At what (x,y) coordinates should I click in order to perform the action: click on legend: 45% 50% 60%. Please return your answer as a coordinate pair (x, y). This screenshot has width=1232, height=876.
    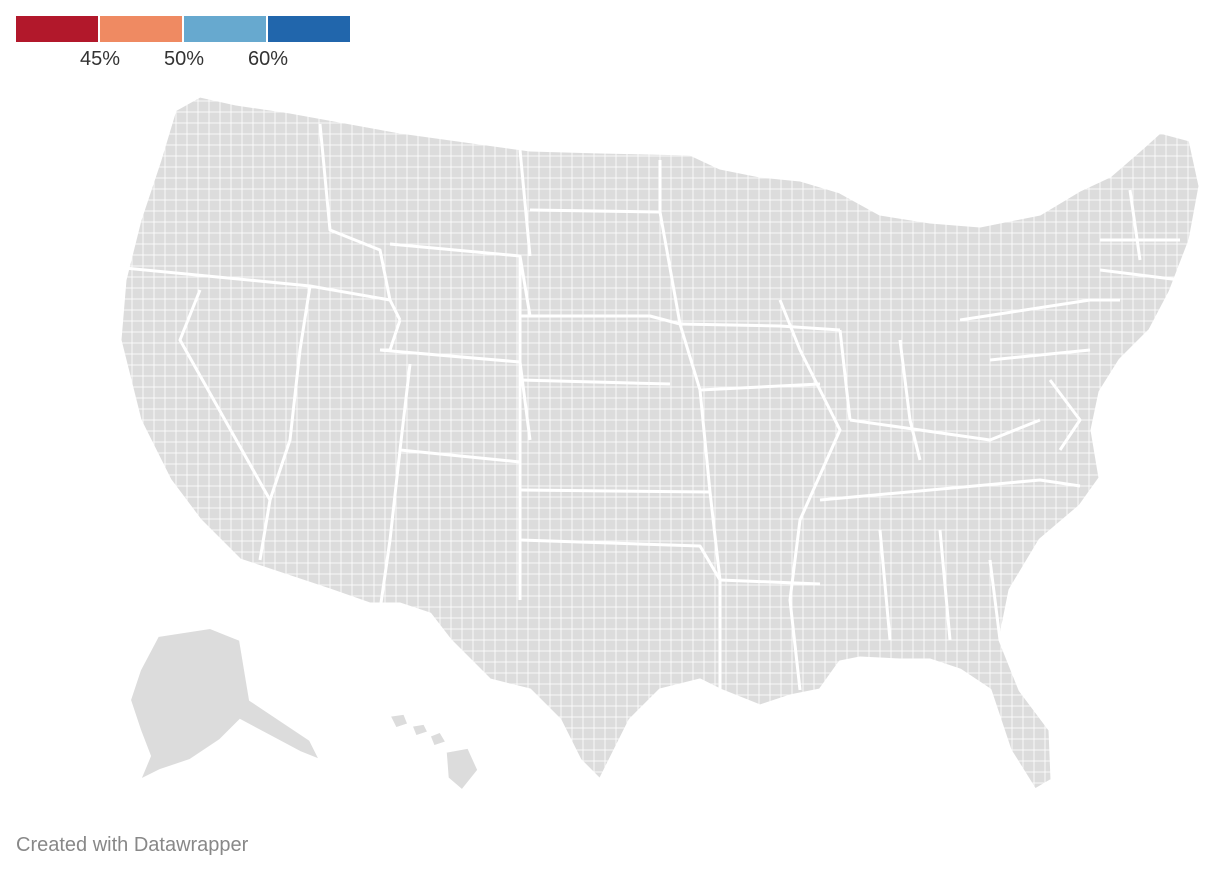
    Looking at the image, I should click on (184, 44).